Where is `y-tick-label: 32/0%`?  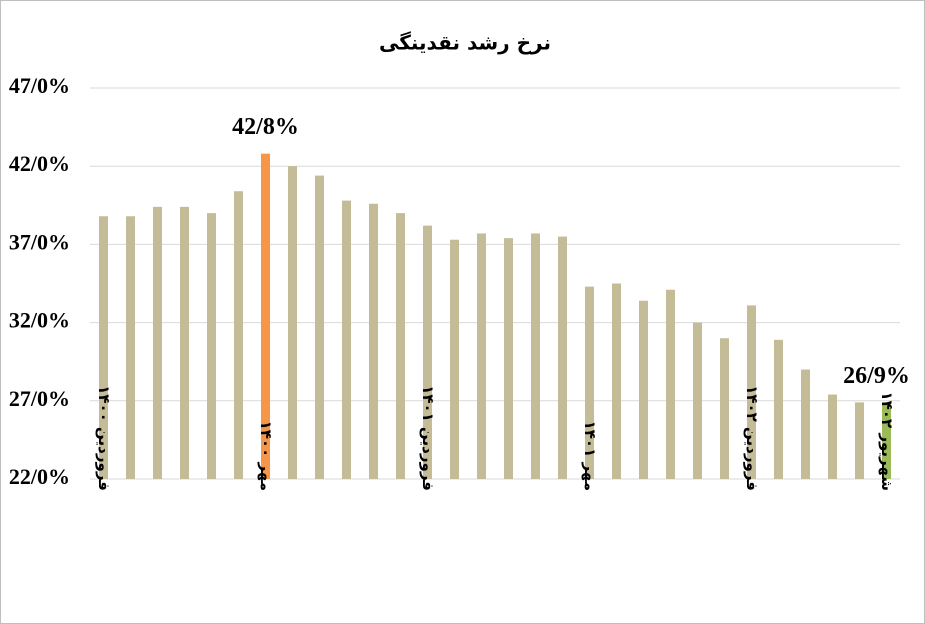
y-tick-label: 32/0% is located at coordinates (39, 320).